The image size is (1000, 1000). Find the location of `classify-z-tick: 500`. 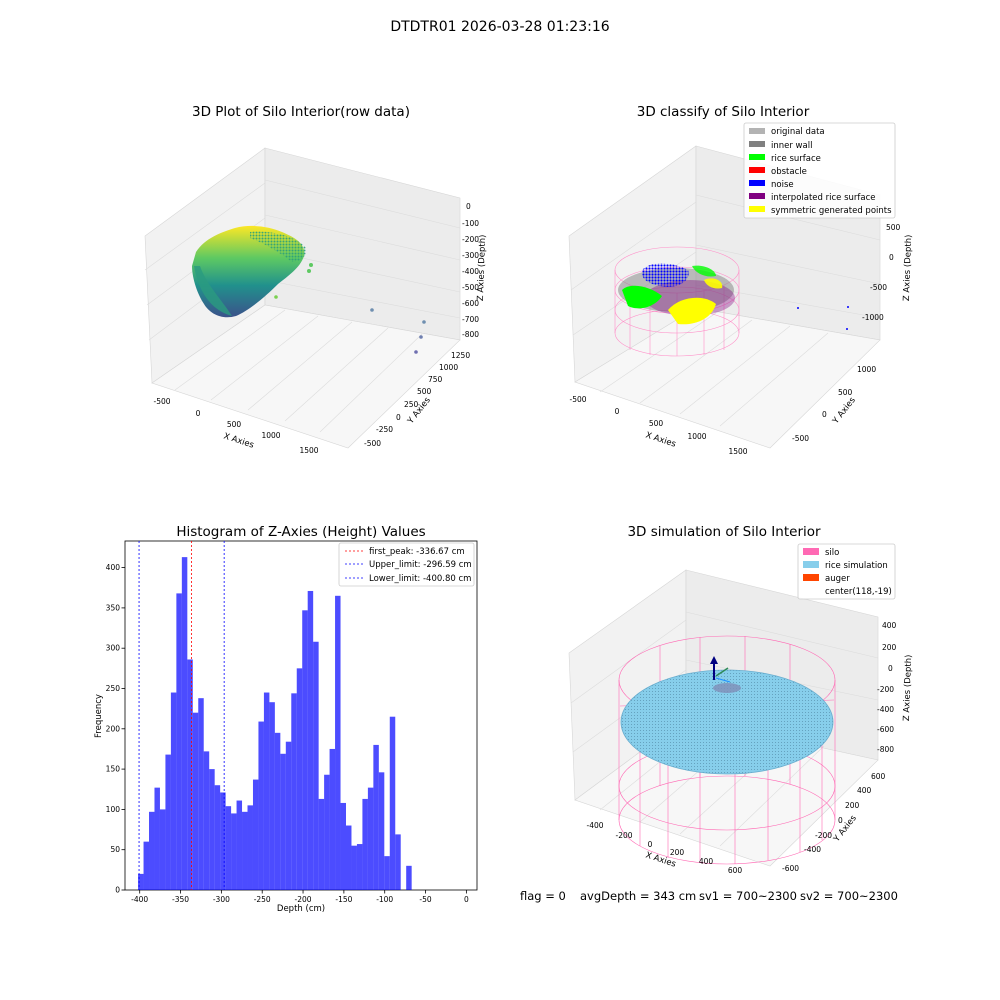

classify-z-tick: 500 is located at coordinates (893, 227).